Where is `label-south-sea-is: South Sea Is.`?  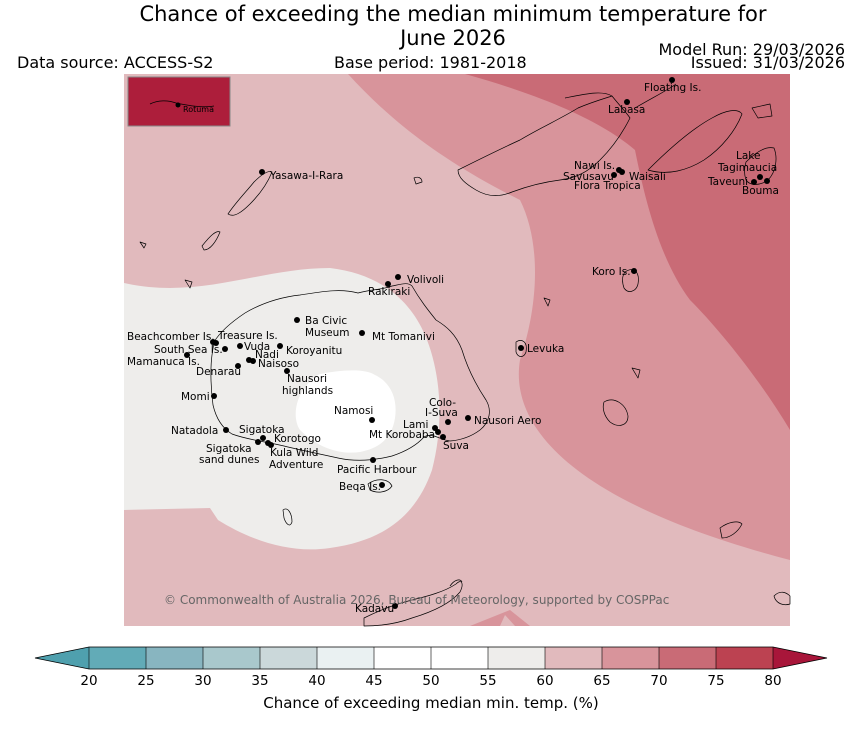 label-south-sea-is: South Sea Is. is located at coordinates (188, 350).